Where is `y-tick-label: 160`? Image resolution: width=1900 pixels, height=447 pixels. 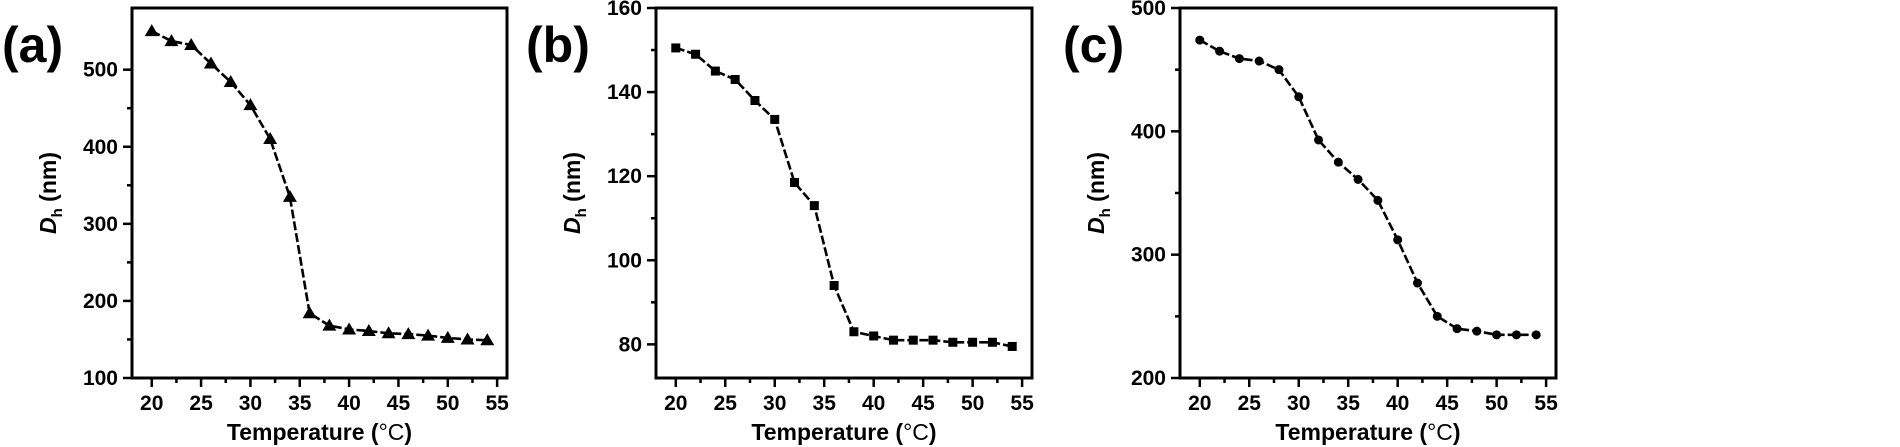
y-tick-label: 160 is located at coordinates (624, 10).